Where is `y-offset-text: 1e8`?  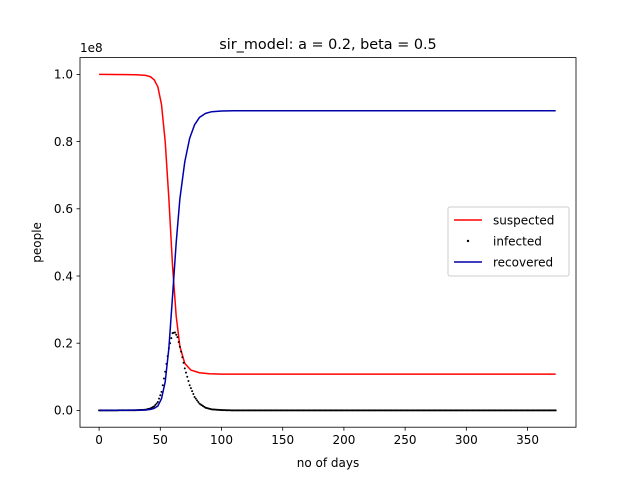
y-offset-text: 1e8 is located at coordinates (91, 48).